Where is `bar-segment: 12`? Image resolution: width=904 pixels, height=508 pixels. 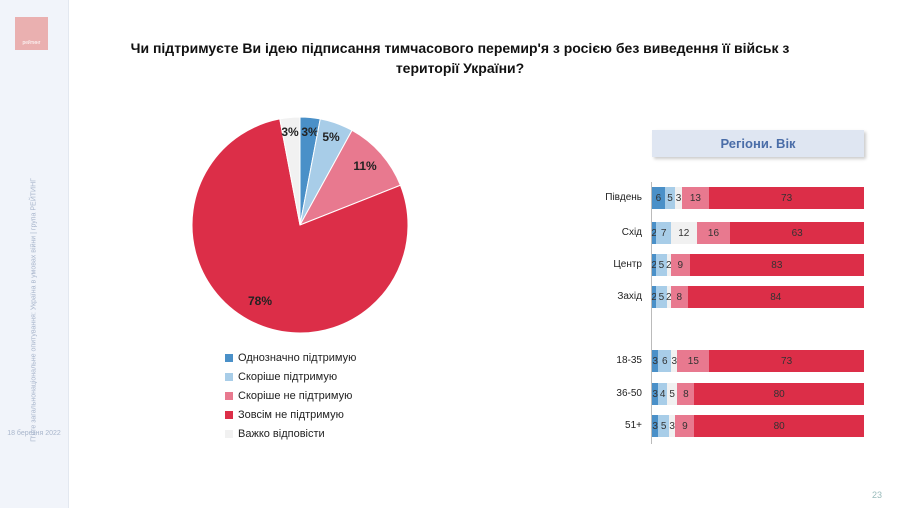
bar-segment: 12 is located at coordinates (684, 233).